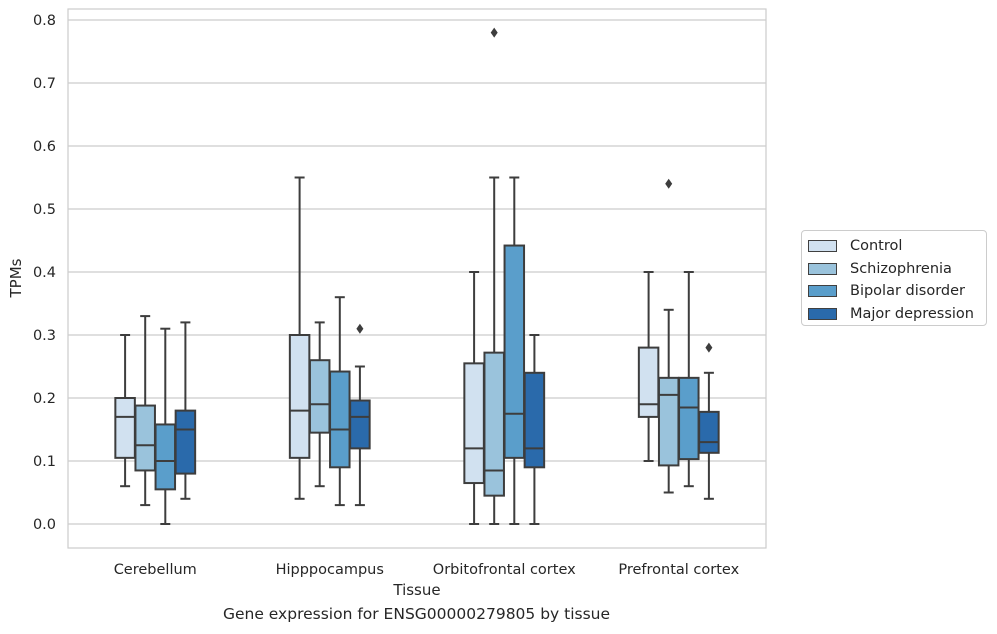 This screenshot has height=634, width=997. I want to click on legend-label: Control, so click(876, 246).